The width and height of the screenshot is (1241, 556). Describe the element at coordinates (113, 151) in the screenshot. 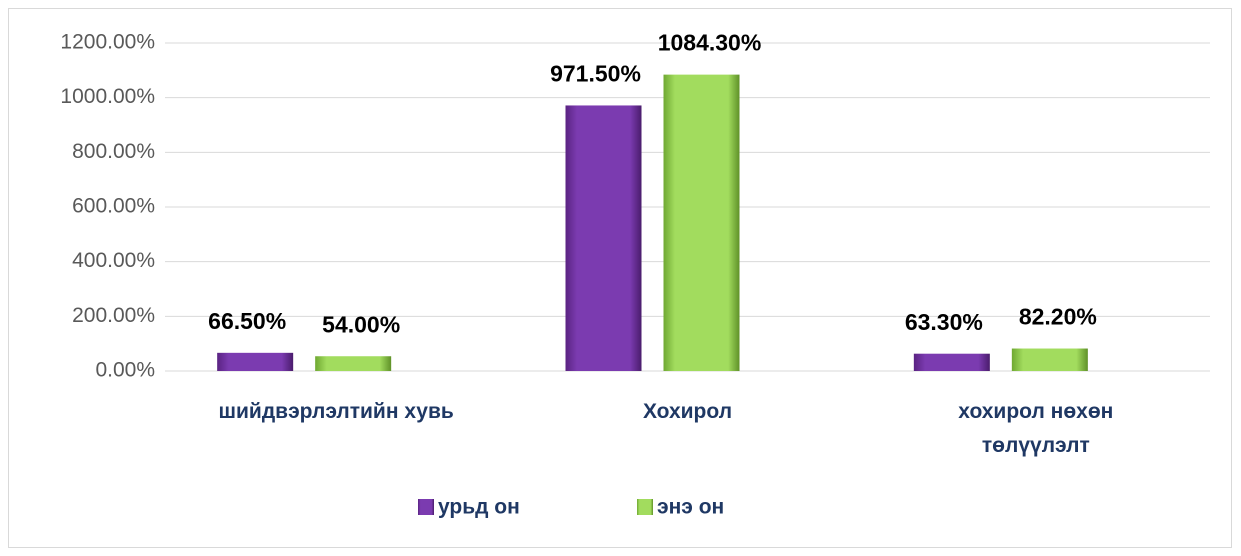

I see `y-tick-label: 800.00%` at that location.